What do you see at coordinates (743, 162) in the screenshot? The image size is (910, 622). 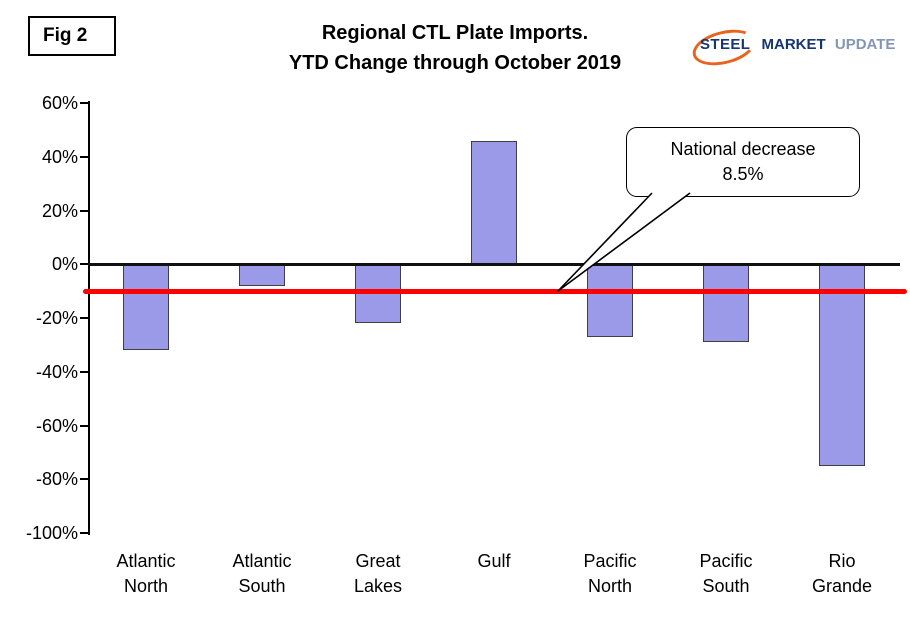 I see `annotation-callout: National decrease 8.5%` at bounding box center [743, 162].